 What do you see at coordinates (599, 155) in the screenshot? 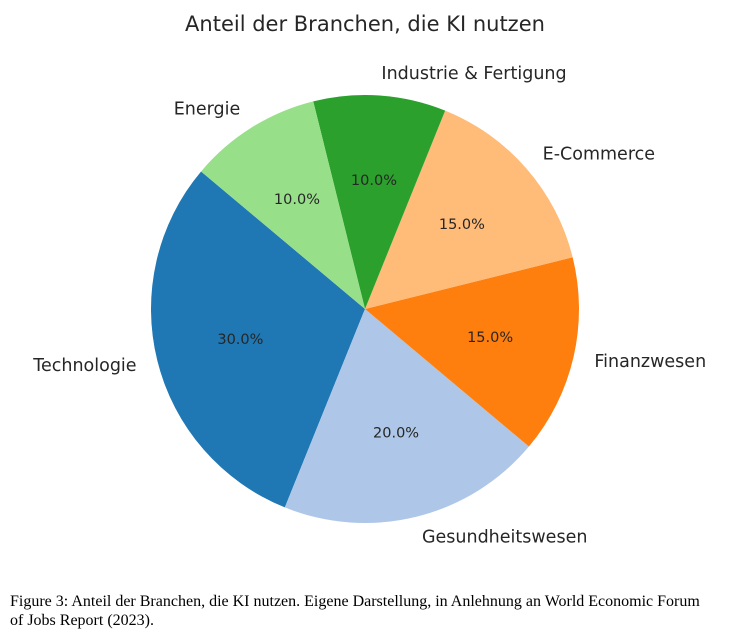
I see `pie-category-label-e-commerce: E-Commerce` at bounding box center [599, 155].